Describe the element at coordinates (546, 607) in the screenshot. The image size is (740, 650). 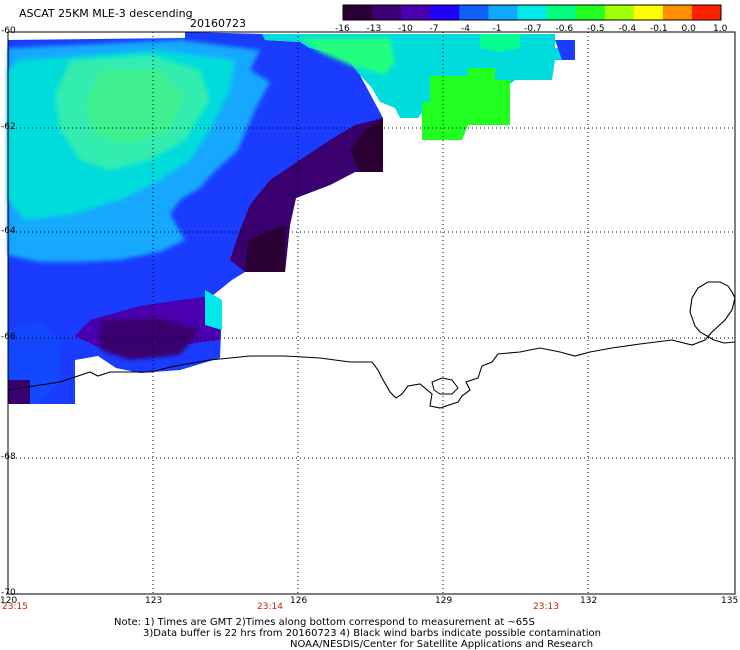
I see `time-label: 23:13` at that location.